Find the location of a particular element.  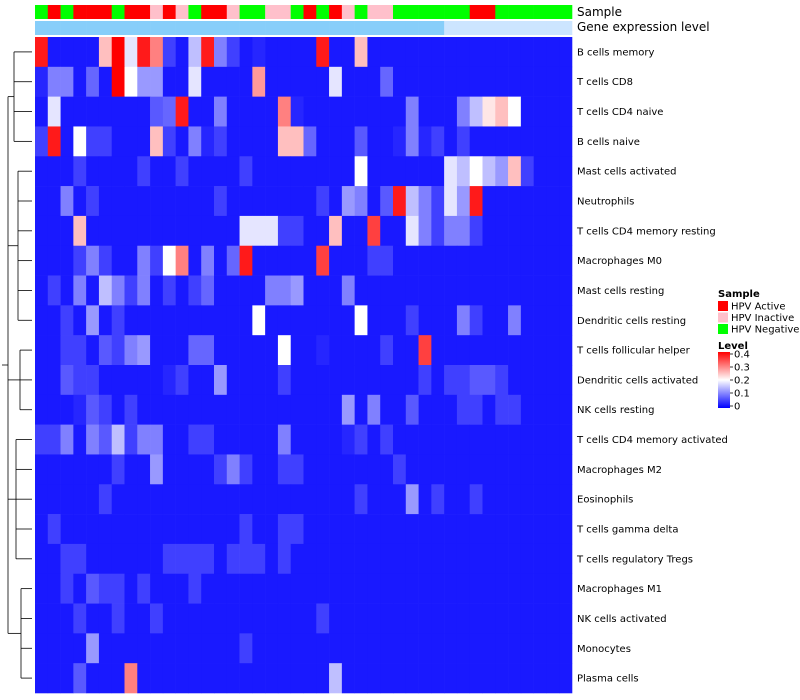

legend-level-title: Level is located at coordinates (733, 346).